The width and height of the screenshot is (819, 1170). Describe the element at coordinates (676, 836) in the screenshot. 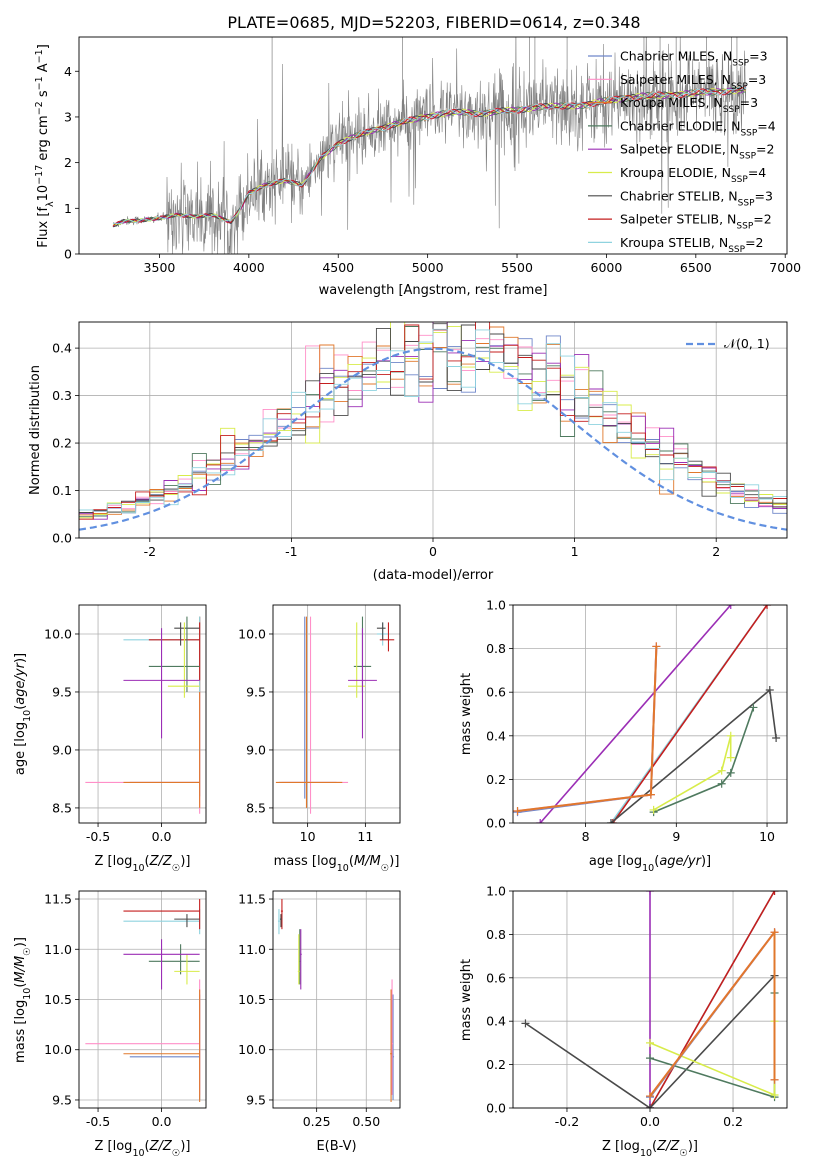

I see `x-tick-label: 9` at that location.